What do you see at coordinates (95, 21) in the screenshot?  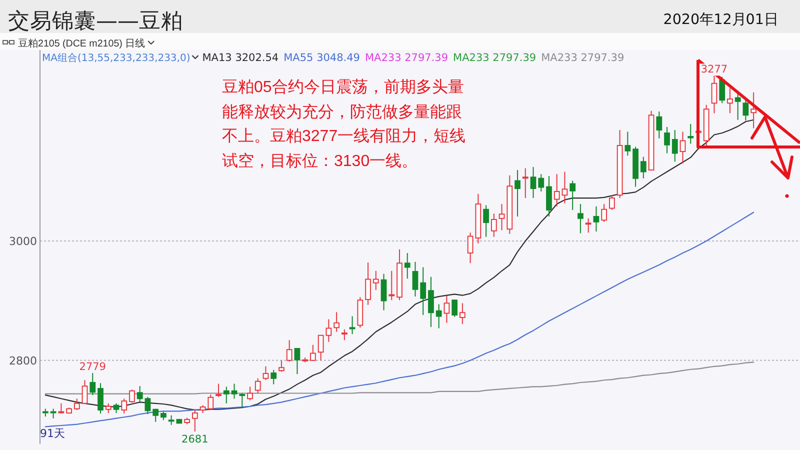 I see `chart-title: 交易锦囊——豆粕` at bounding box center [95, 21].